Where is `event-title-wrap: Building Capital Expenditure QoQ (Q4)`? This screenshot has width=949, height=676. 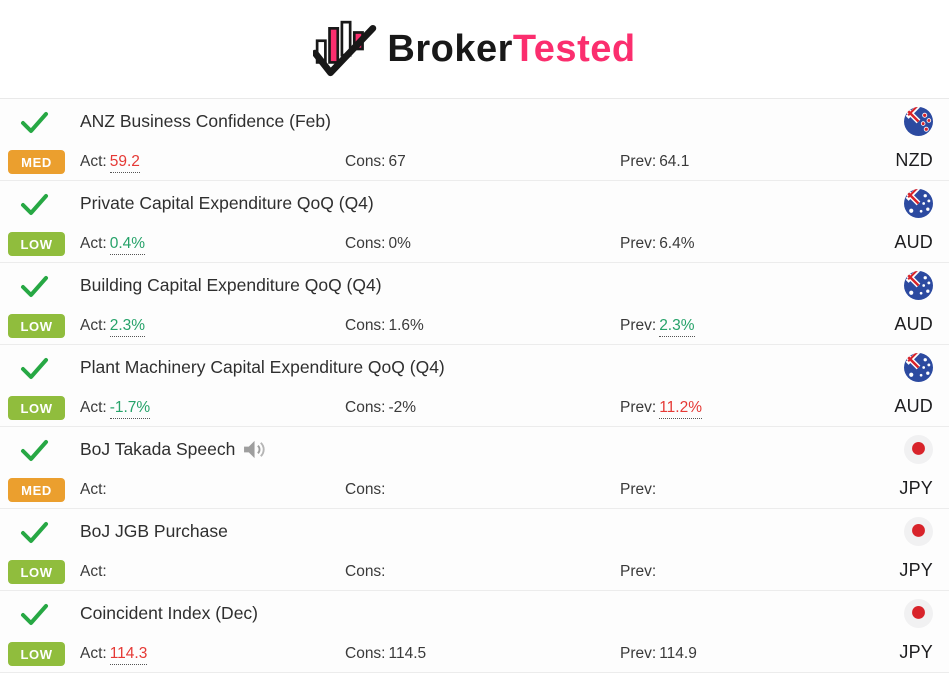 event-title-wrap: Building Capital Expenditure QoQ (Q4) is located at coordinates (231, 285).